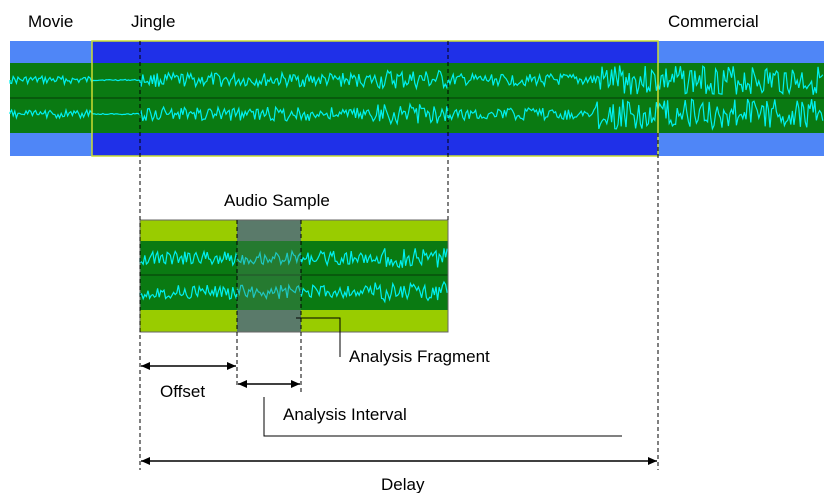 This screenshot has height=493, width=824. Describe the element at coordinates (269, 321) in the screenshot. I see `fragment-bottom` at that location.